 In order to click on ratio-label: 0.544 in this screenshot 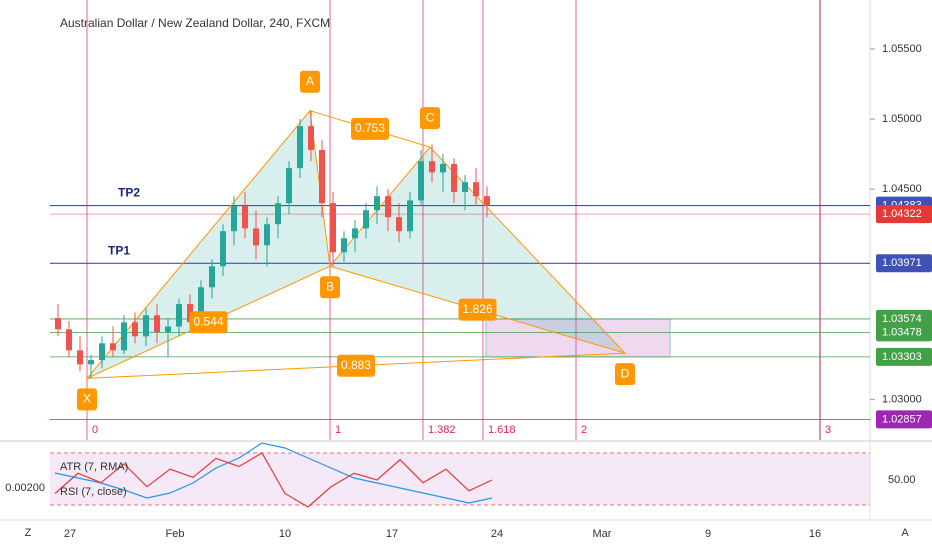, I will do `click(208, 321)`.